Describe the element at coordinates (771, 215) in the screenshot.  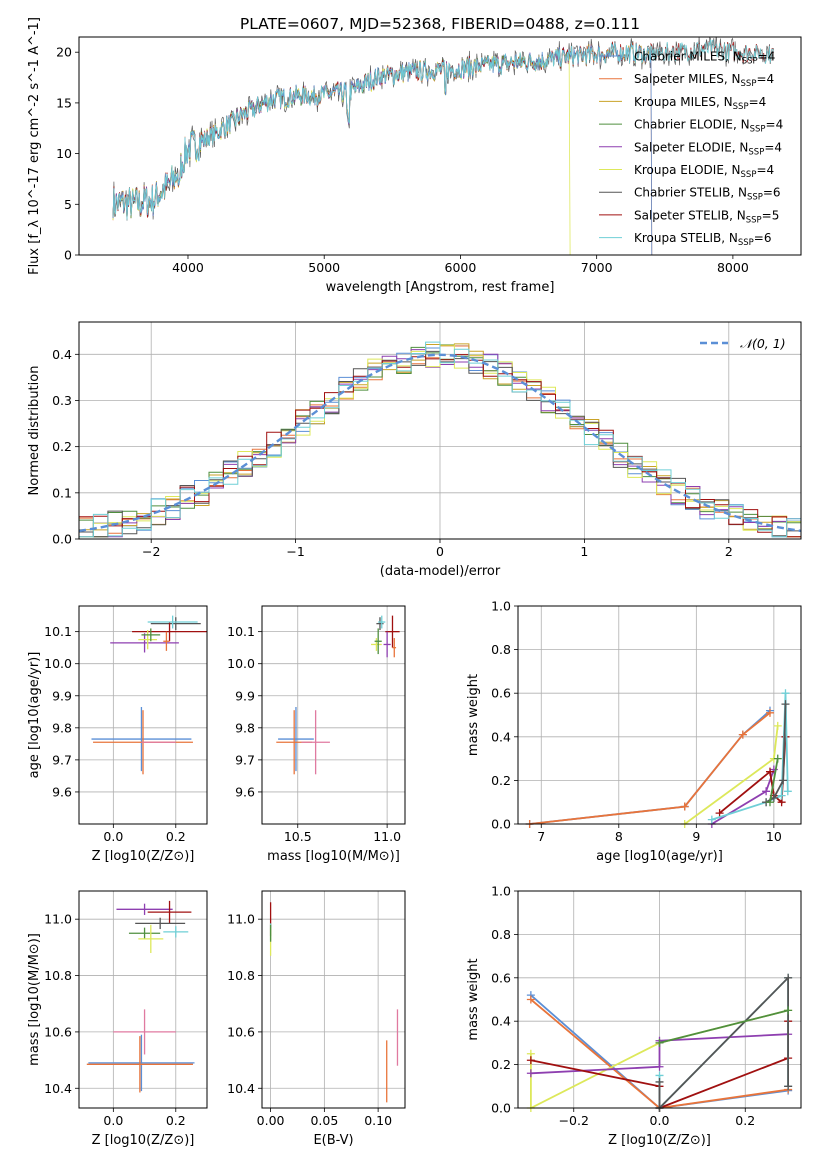
I see `legend-value: =5` at that location.